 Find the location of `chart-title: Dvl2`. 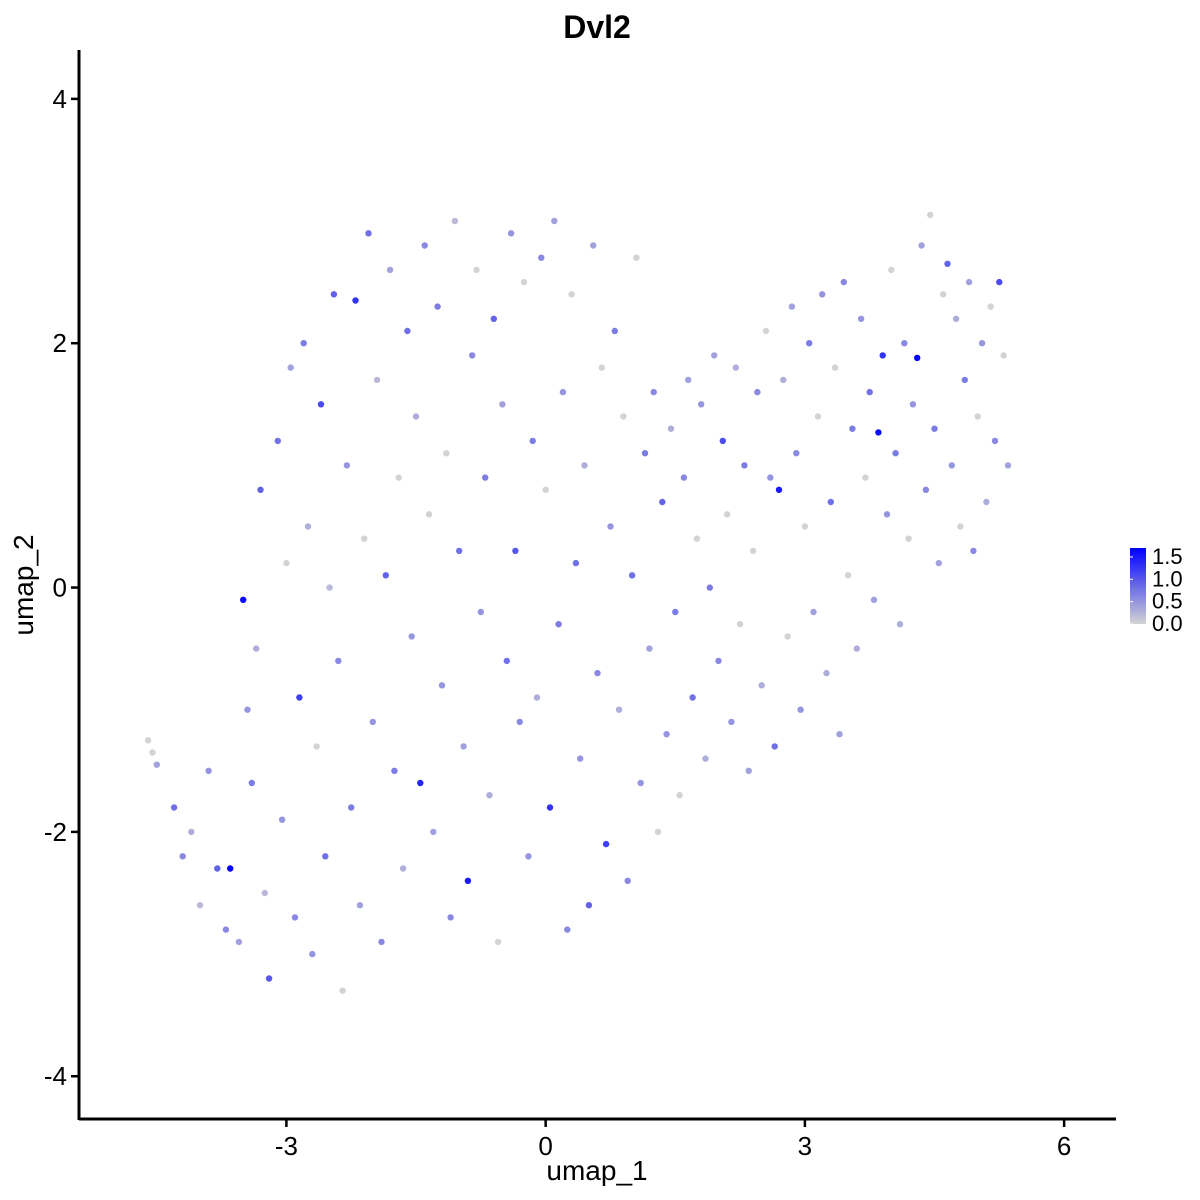

chart-title: Dvl2 is located at coordinates (597, 27).